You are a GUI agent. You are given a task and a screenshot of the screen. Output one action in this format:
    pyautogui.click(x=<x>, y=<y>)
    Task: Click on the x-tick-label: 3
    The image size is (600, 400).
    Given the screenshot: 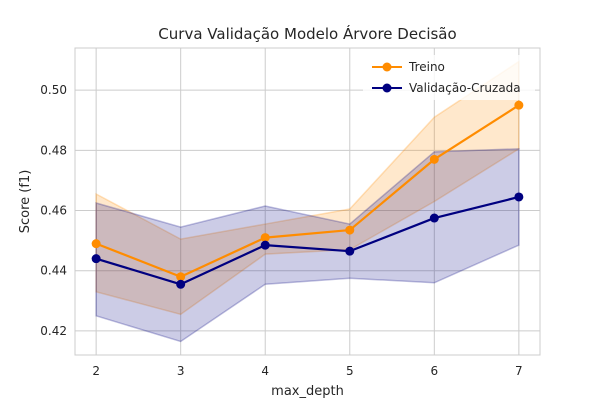 What is the action you would take?
    pyautogui.click(x=181, y=371)
    